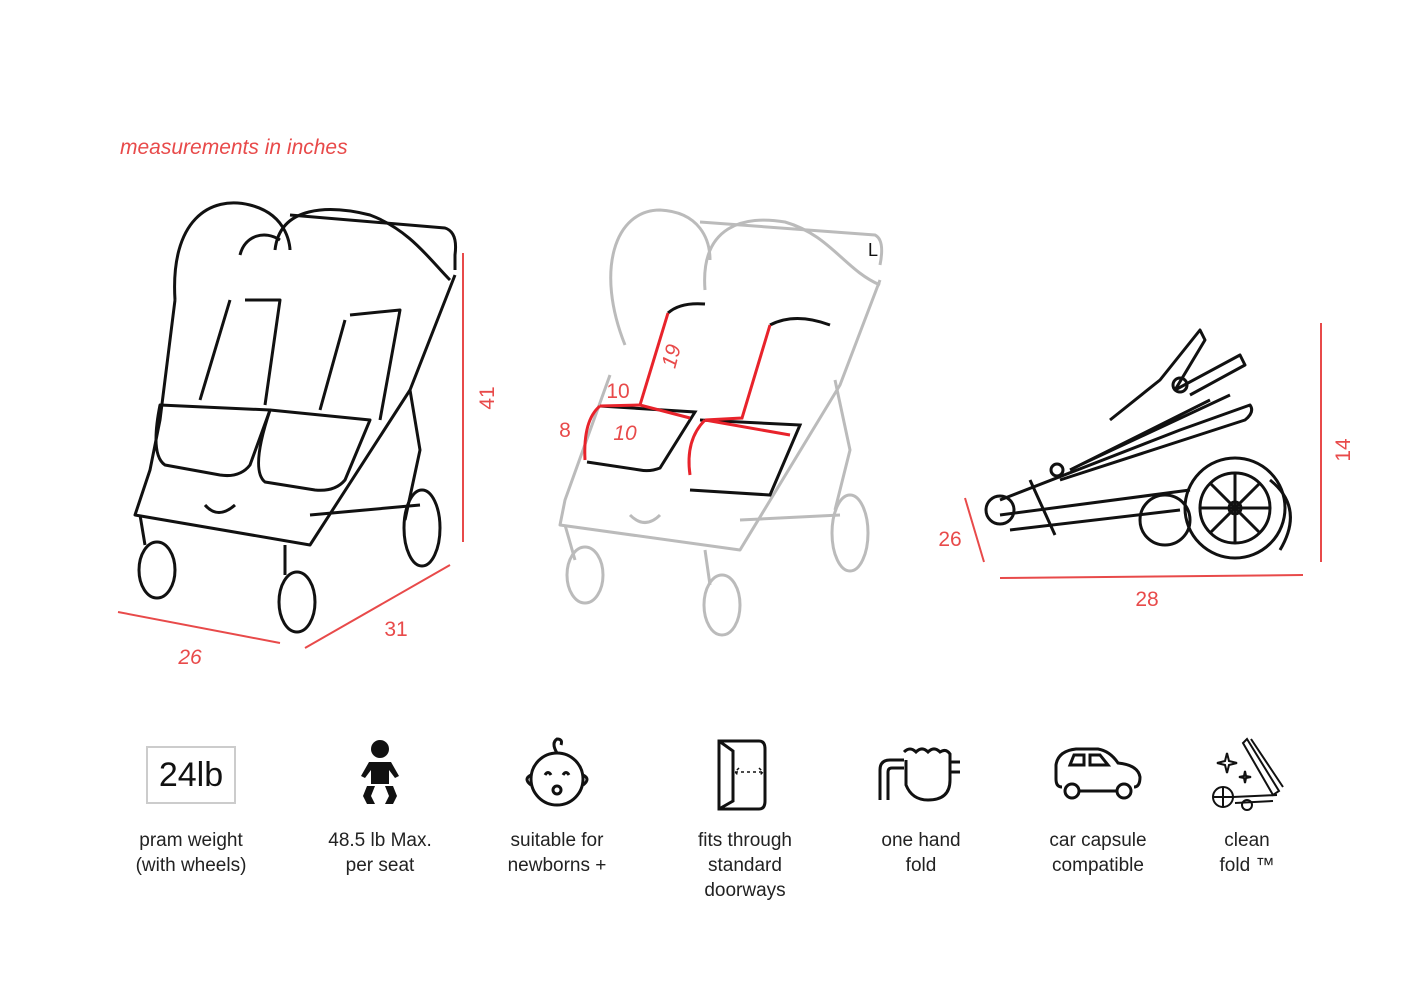 The height and width of the screenshot is (1000, 1417). I want to click on footrest-label: 8, so click(565, 430).